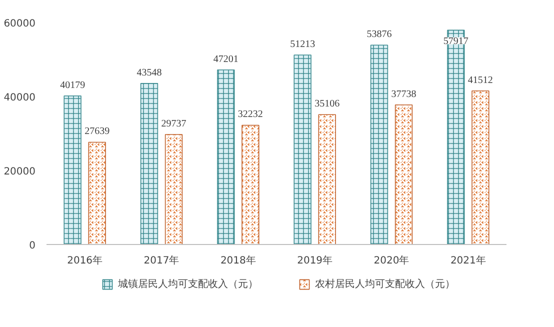 This screenshot has width=554, height=327. Describe the element at coordinates (32, 246) in the screenshot. I see `y-tick-label: 0` at that location.